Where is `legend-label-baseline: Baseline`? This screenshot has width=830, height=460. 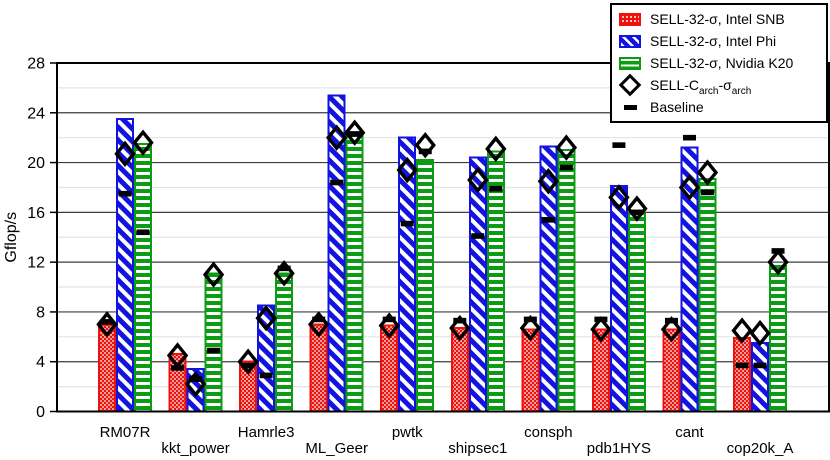
legend-label-baseline: Baseline is located at coordinates (677, 107).